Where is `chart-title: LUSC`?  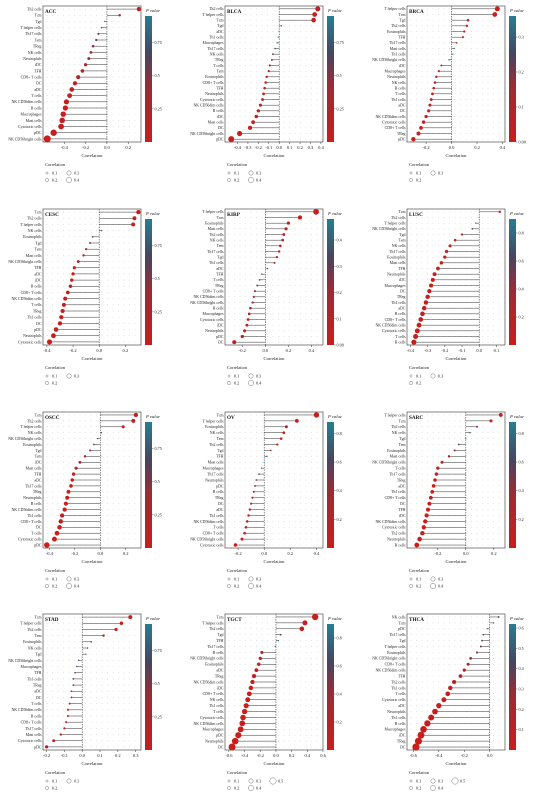 chart-title: LUSC is located at coordinates (416, 215).